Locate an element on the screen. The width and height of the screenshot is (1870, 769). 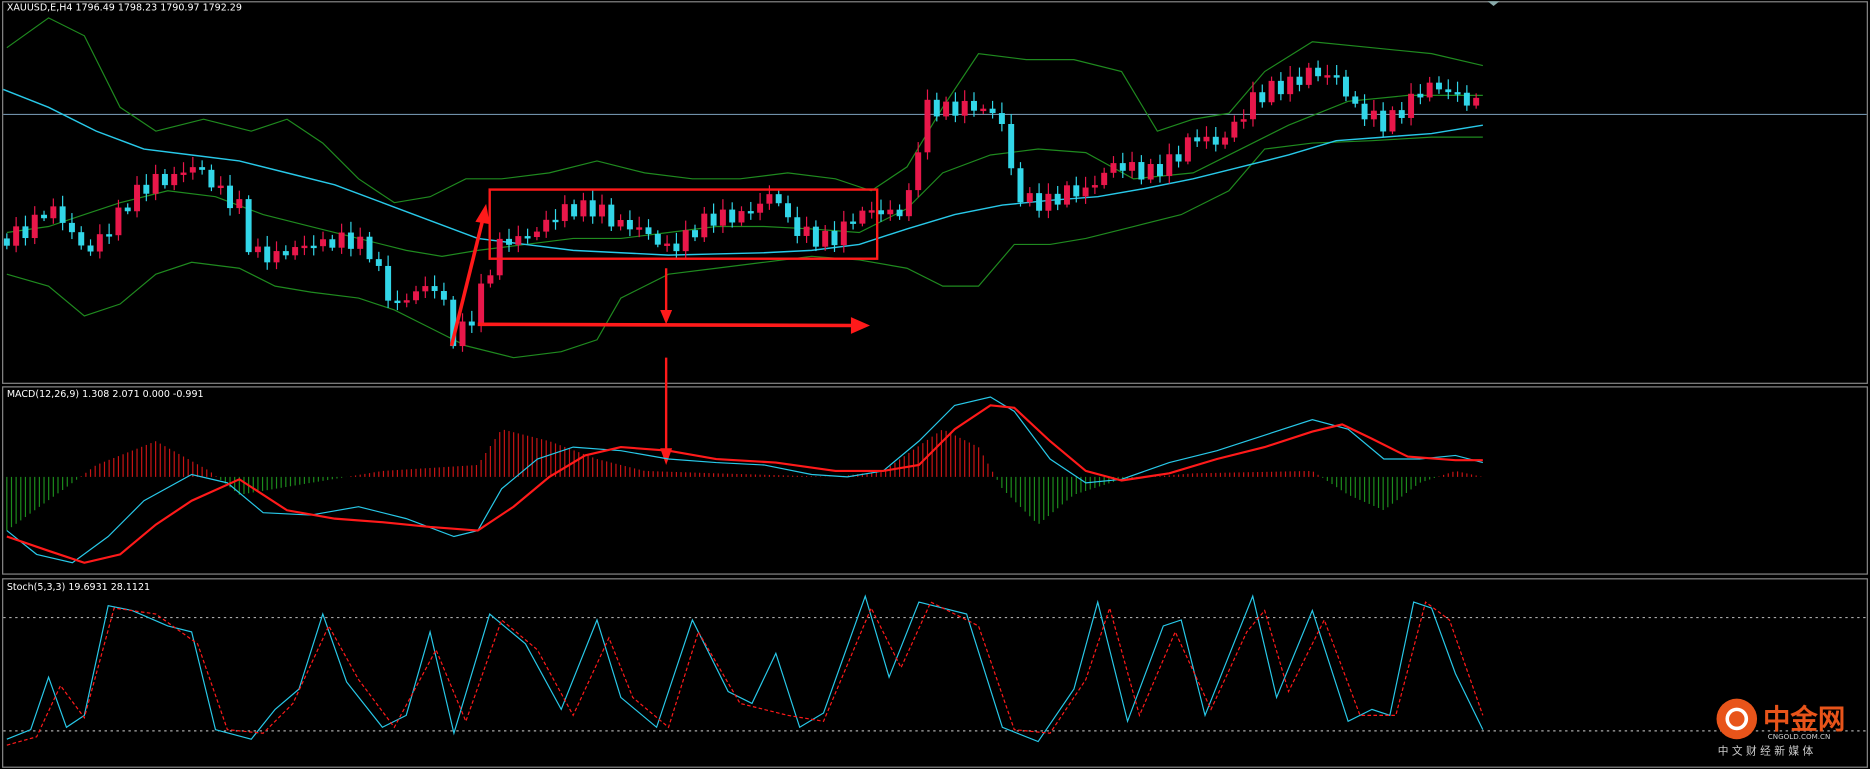
watermark-domain: CNGOLD.COM.CN is located at coordinates (1799, 736).